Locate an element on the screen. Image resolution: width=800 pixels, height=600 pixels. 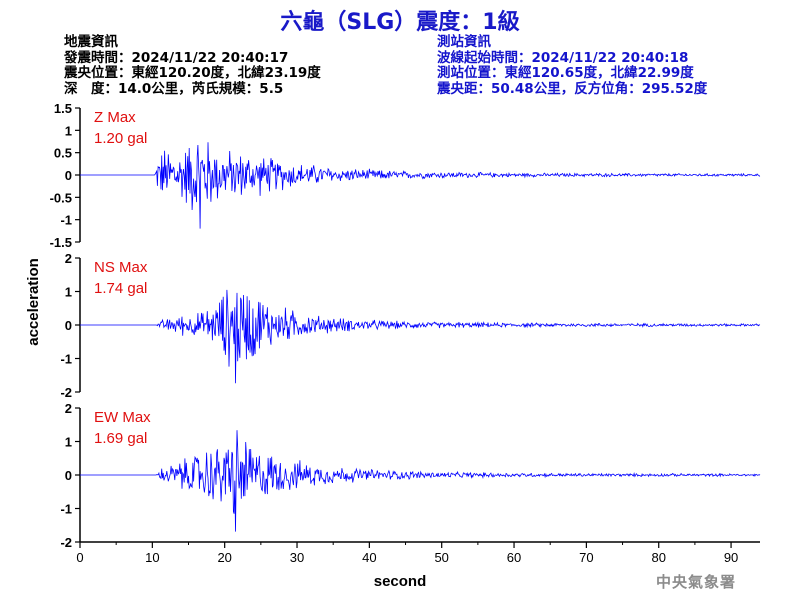
page-title: 六龜（SLG）震度：1級 is located at coordinates (400, 22).